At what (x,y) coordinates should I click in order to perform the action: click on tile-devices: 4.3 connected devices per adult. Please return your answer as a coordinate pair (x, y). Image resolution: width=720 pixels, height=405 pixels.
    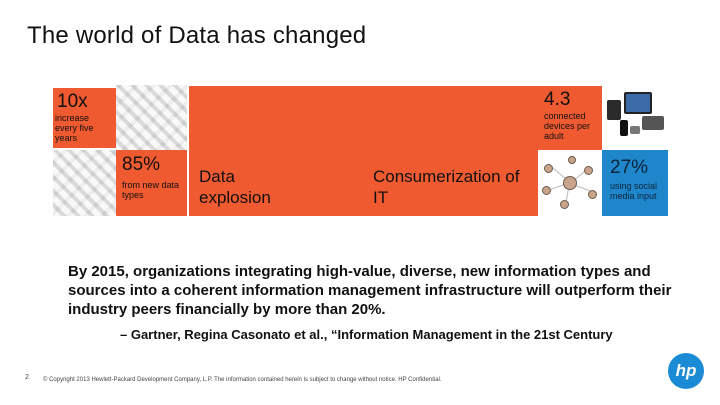
    Looking at the image, I should click on (570, 118).